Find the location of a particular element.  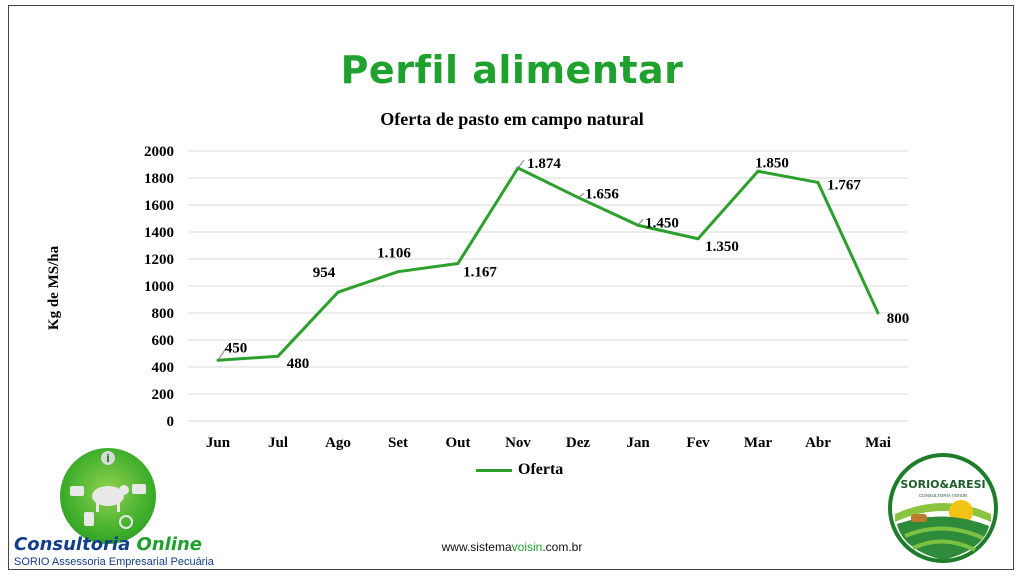

legend-line-swatch is located at coordinates (494, 470).